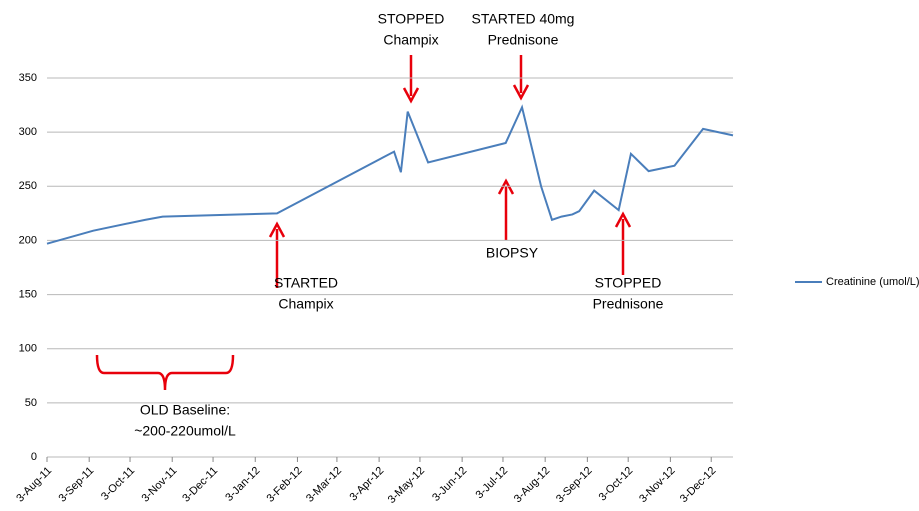 This screenshot has width=919, height=511. What do you see at coordinates (165, 372) in the screenshot?
I see `brace` at bounding box center [165, 372].